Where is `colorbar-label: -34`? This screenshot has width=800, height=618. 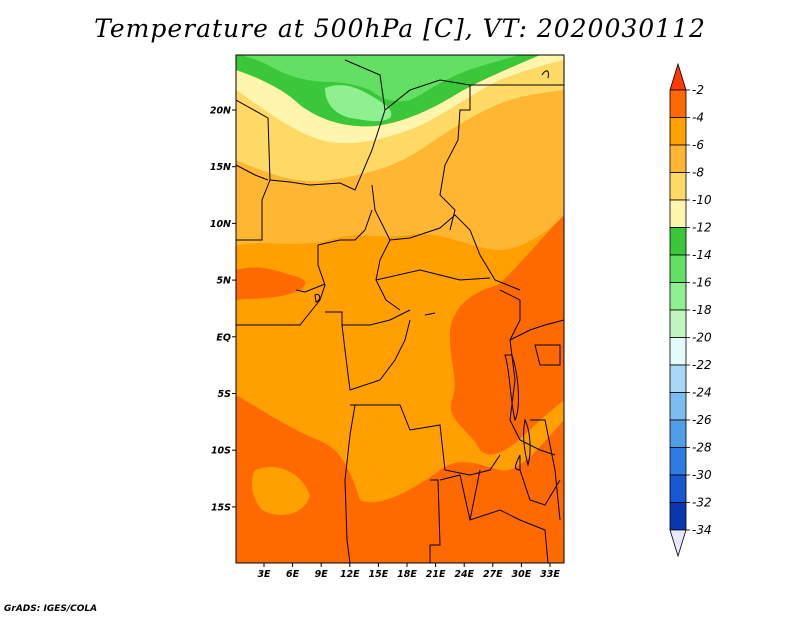
colorbar-label: -34 is located at coordinates (702, 530).